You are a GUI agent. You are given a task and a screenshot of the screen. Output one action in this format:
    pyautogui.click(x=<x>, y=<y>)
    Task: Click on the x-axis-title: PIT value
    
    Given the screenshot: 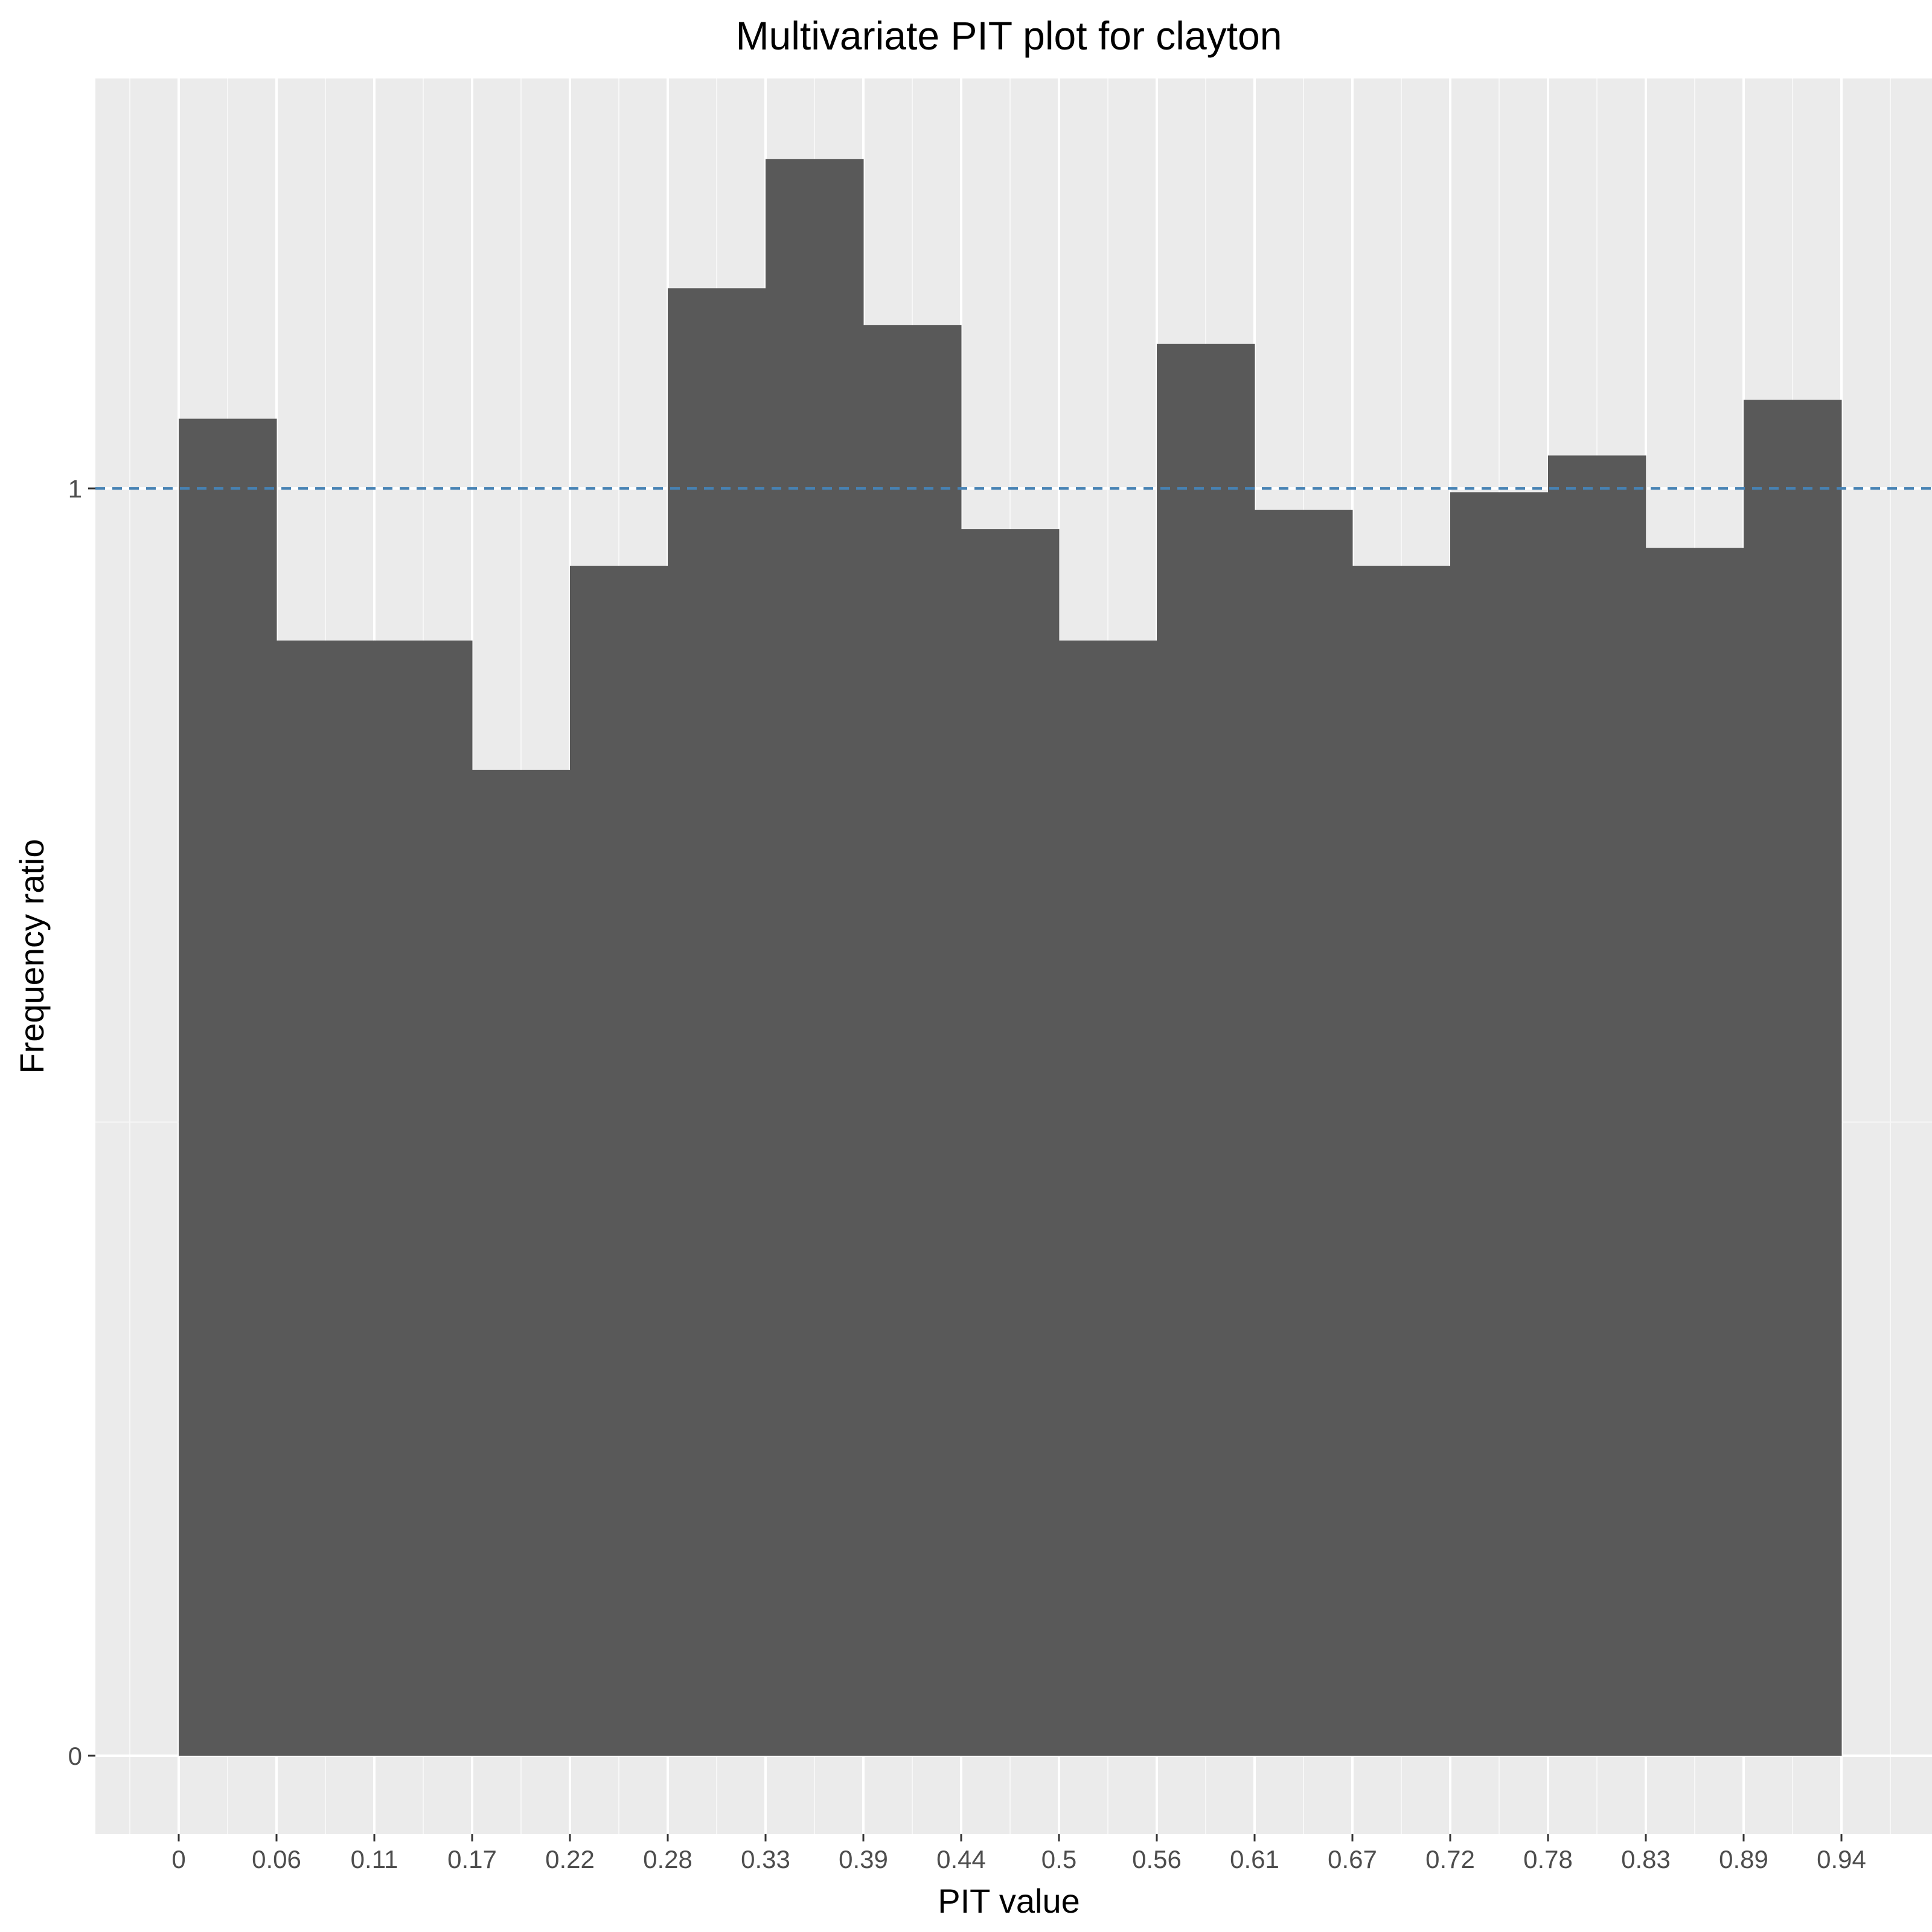 What is the action you would take?
    pyautogui.click(x=1009, y=1901)
    